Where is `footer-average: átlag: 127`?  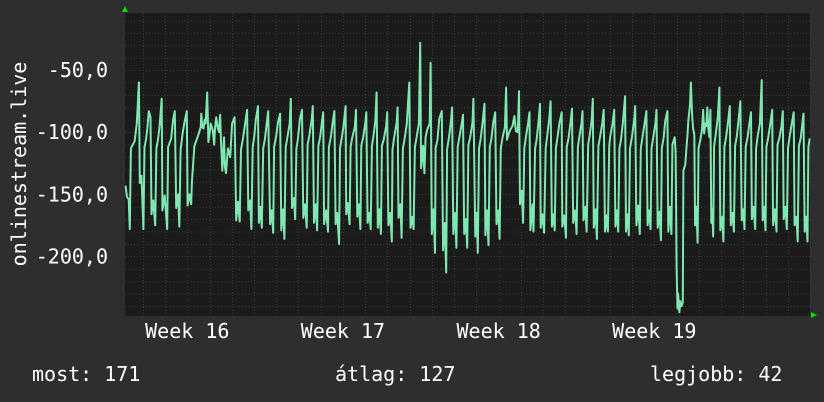
footer-average: átlag: 127 is located at coordinates (395, 374).